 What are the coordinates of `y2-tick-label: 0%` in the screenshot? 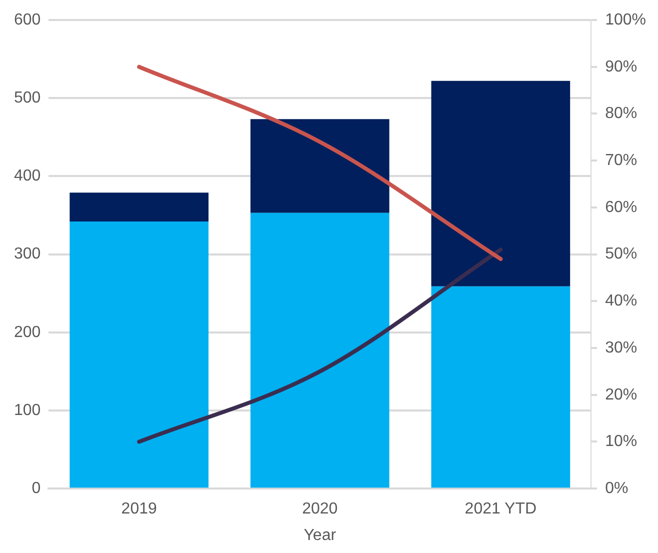 It's located at (616, 489).